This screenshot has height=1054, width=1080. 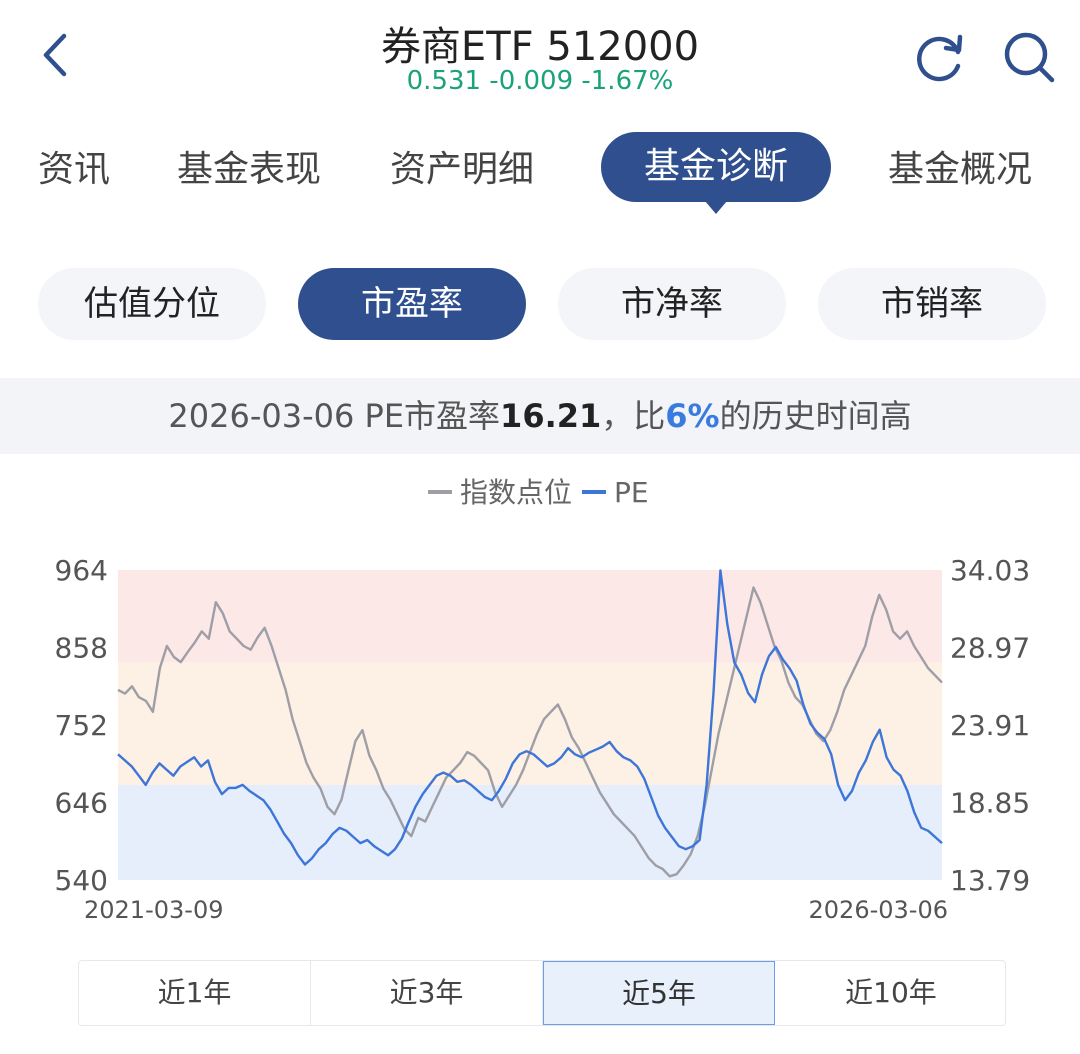 What do you see at coordinates (940, 58) in the screenshot?
I see `refresh-icon` at bounding box center [940, 58].